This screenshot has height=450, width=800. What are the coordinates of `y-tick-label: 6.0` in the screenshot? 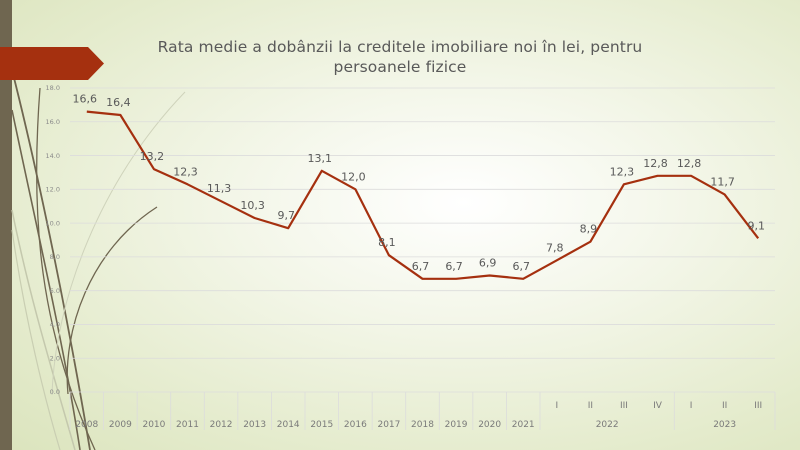 It's located at (55, 291).